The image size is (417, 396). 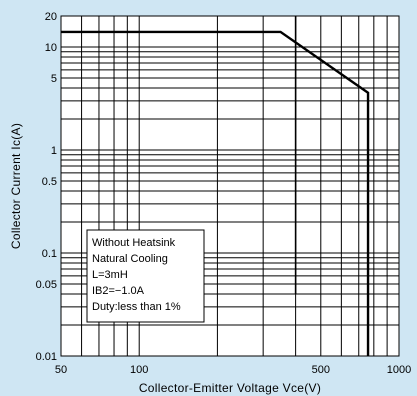 What do you see at coordinates (54, 79) in the screenshot?
I see `y-tick-label: 5` at bounding box center [54, 79].